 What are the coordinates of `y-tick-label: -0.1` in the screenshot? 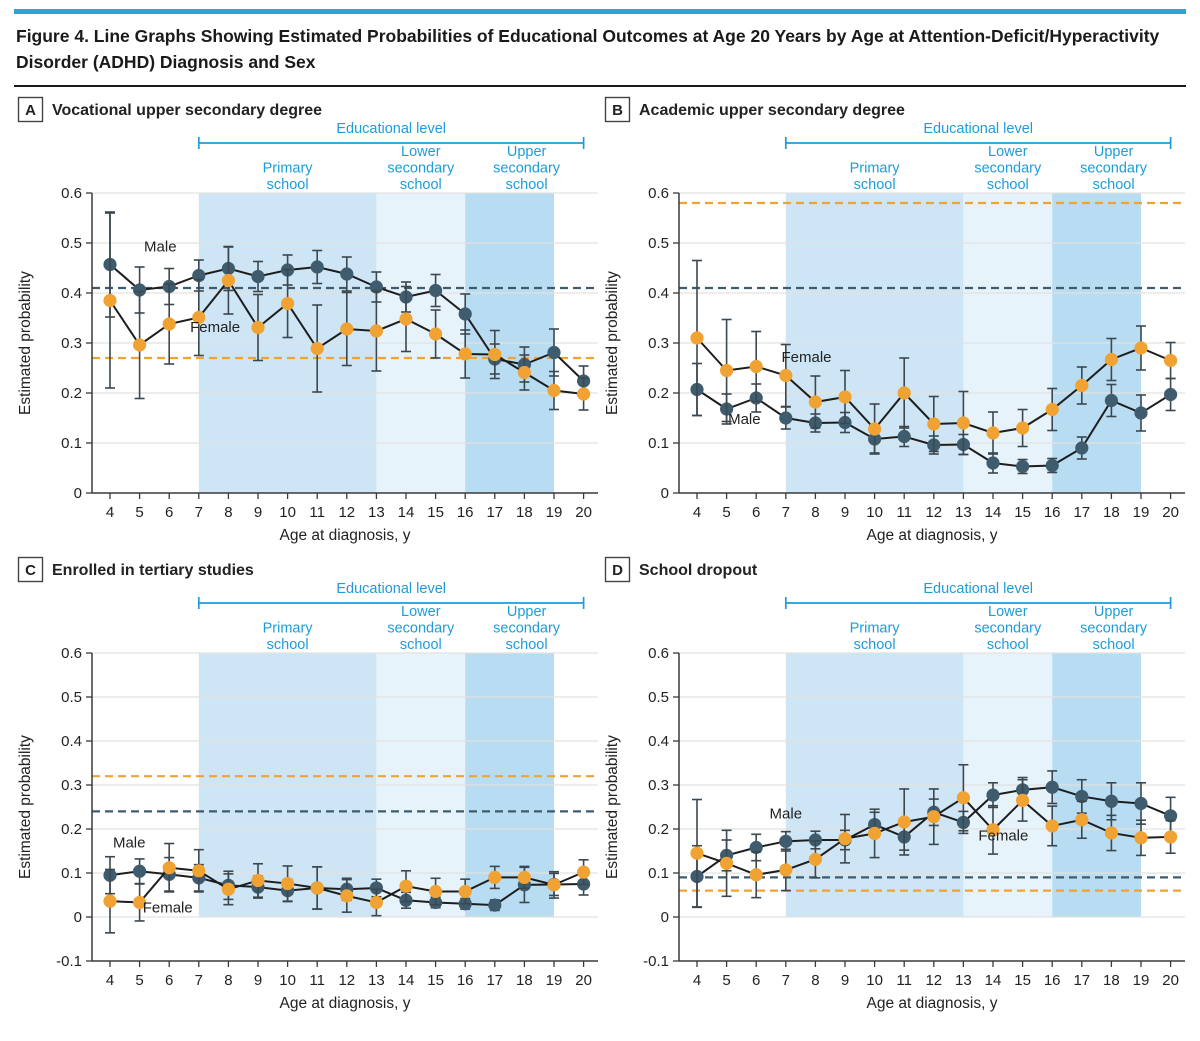 It's located at (69, 961).